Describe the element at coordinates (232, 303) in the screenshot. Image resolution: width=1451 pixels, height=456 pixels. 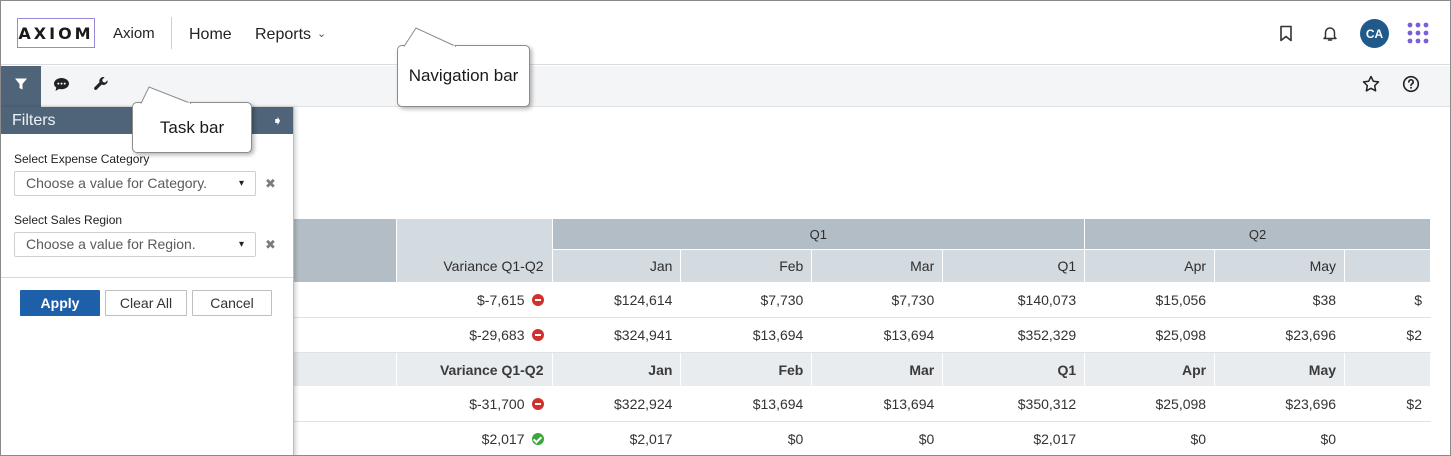
I see `cancel-button: Cancel` at that location.